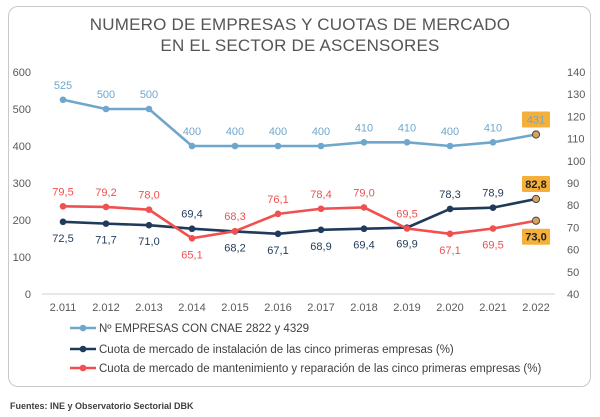  What do you see at coordinates (573, 228) in the screenshot?
I see `right-axis-tick-label: 70` at bounding box center [573, 228].